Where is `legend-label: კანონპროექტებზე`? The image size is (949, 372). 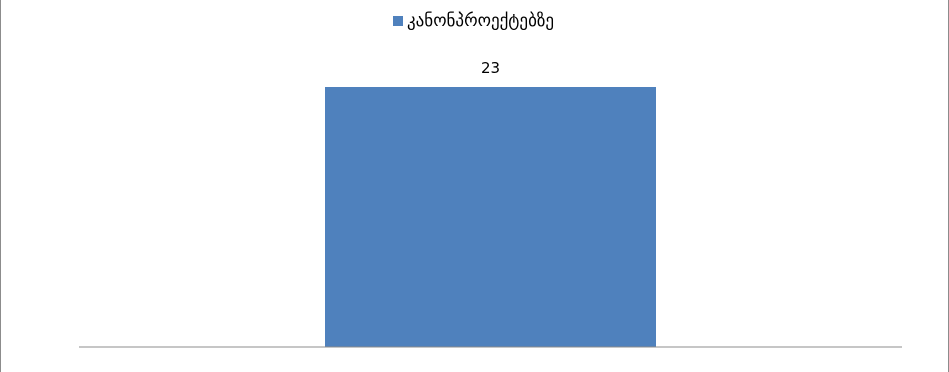
legend-label: კანონპროექტებზე is located at coordinates (480, 21).